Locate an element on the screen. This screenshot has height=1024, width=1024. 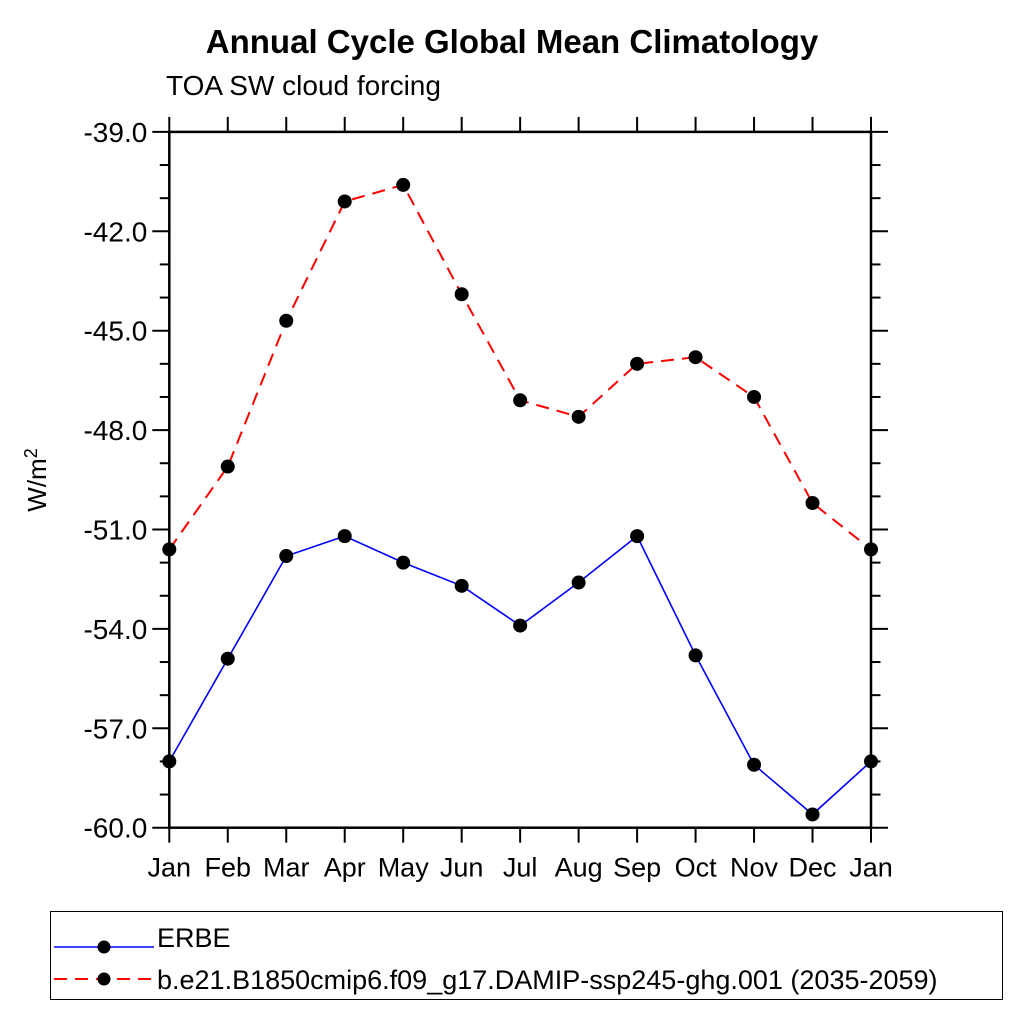
legend-swatch-model is located at coordinates (104, 979).